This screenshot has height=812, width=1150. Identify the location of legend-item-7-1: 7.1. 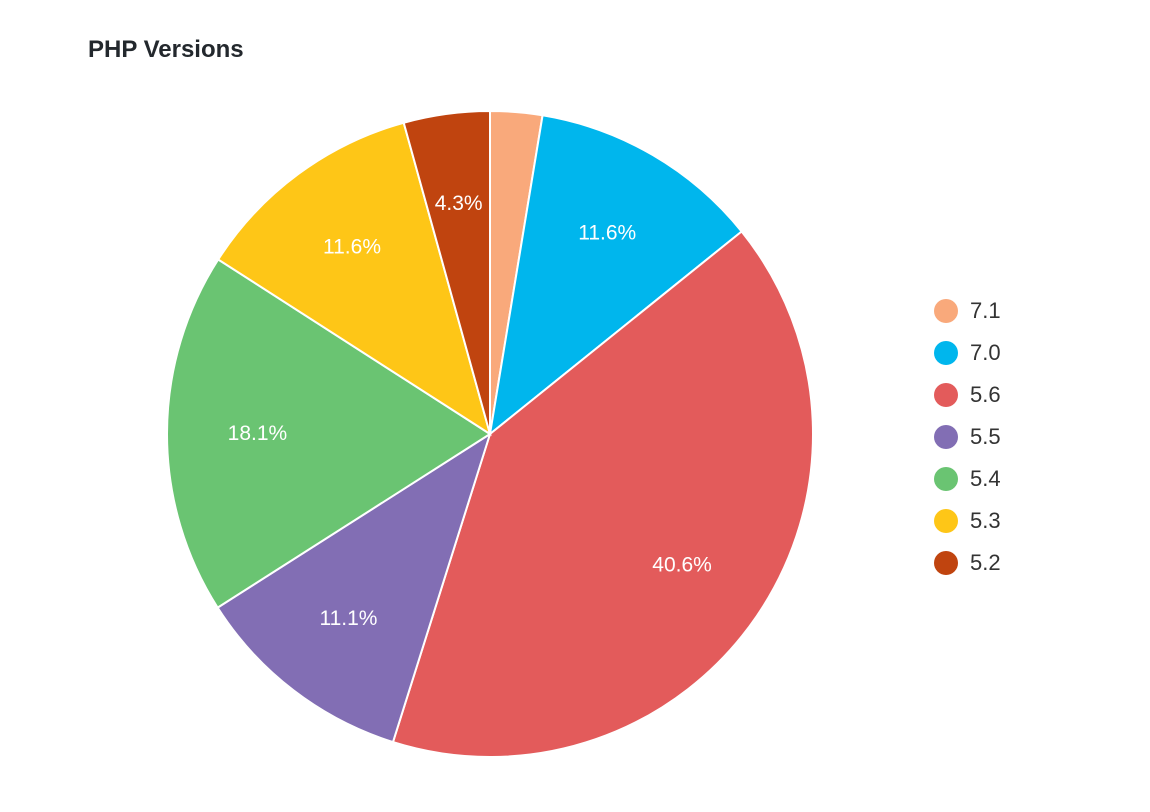
(967, 311).